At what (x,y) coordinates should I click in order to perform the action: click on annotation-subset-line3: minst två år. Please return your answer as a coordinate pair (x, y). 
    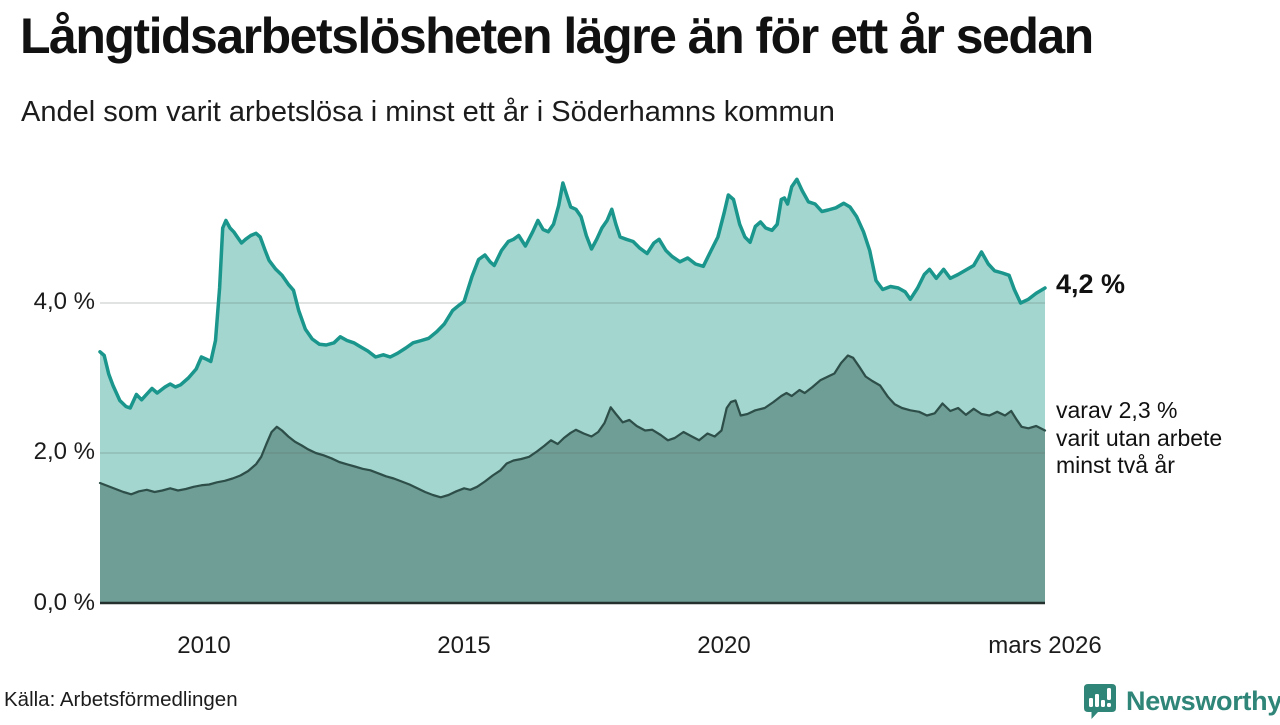
    Looking at the image, I should click on (1115, 465).